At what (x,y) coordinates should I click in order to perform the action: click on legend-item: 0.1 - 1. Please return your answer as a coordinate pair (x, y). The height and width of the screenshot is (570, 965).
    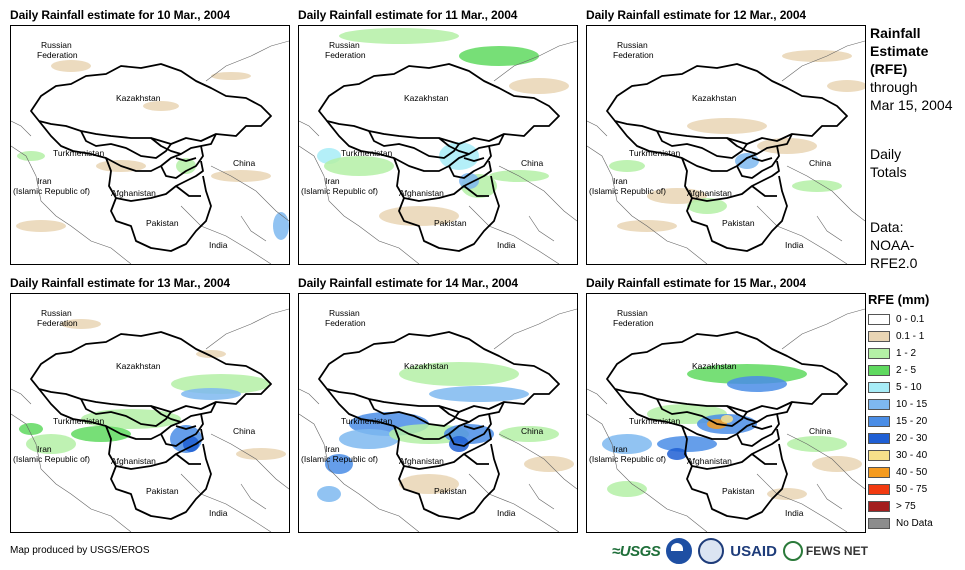
    Looking at the image, I should click on (915, 336).